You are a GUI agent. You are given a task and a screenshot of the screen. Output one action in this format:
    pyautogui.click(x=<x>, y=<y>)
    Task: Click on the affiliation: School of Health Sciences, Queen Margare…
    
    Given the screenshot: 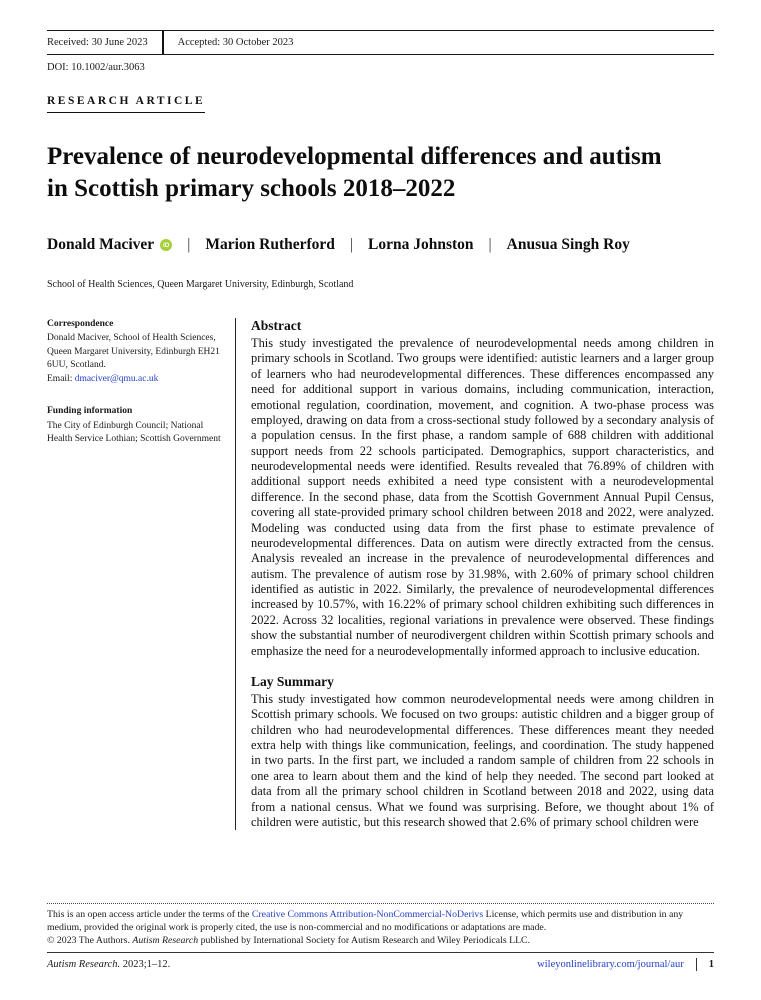 What is the action you would take?
    pyautogui.click(x=200, y=284)
    